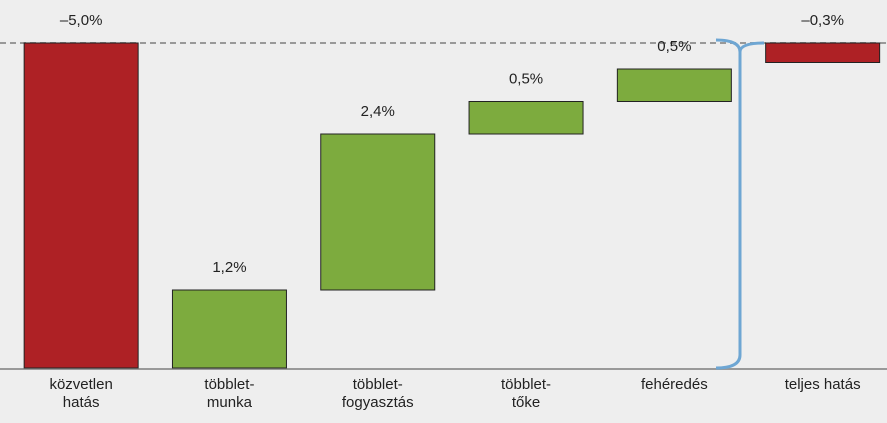  I want to click on value-label: –5,0%, so click(81, 20).